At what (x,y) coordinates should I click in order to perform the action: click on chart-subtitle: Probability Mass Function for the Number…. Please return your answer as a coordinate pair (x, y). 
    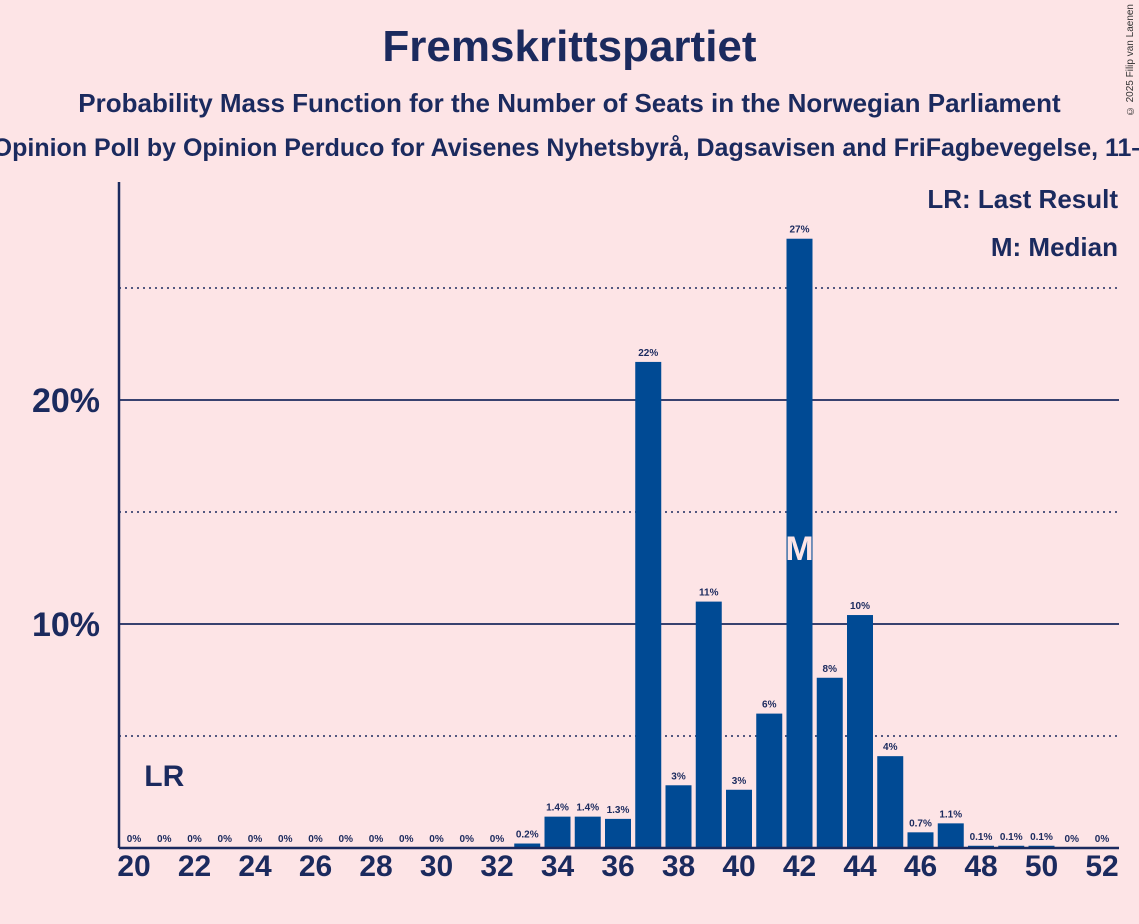
    Looking at the image, I should click on (569, 103).